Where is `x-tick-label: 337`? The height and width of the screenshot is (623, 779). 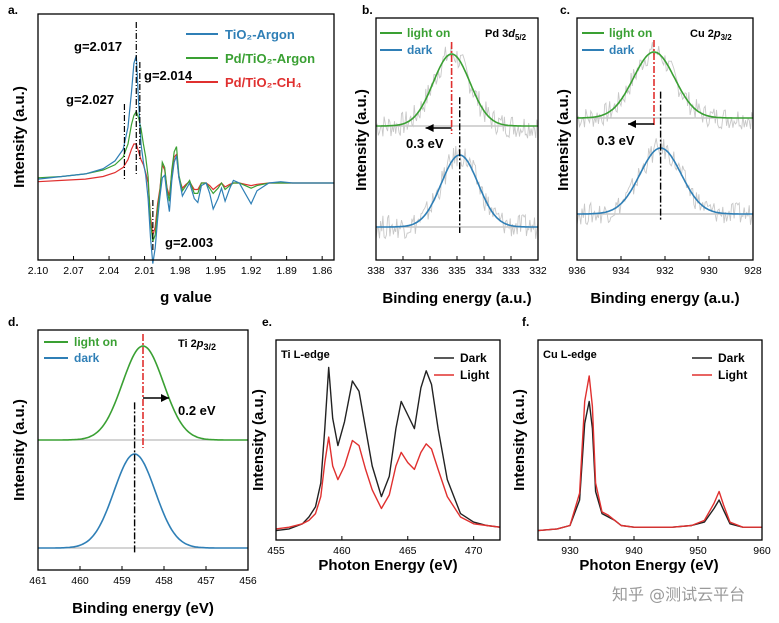
x-tick-label: 337 is located at coordinates (403, 271).